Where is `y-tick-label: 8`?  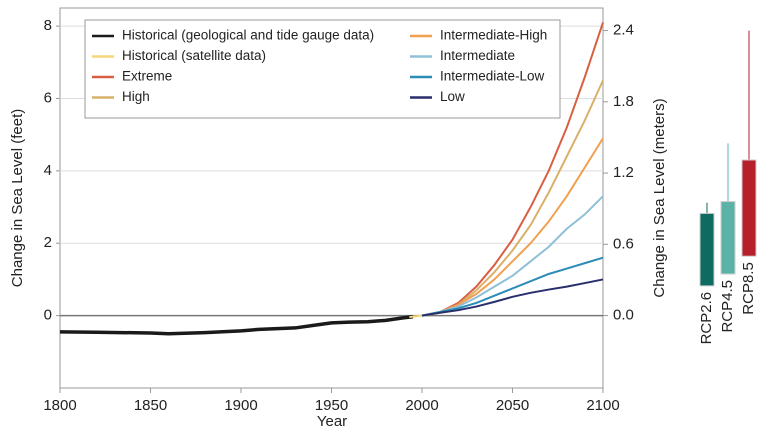
y-tick-label: 8 is located at coordinates (48, 25).